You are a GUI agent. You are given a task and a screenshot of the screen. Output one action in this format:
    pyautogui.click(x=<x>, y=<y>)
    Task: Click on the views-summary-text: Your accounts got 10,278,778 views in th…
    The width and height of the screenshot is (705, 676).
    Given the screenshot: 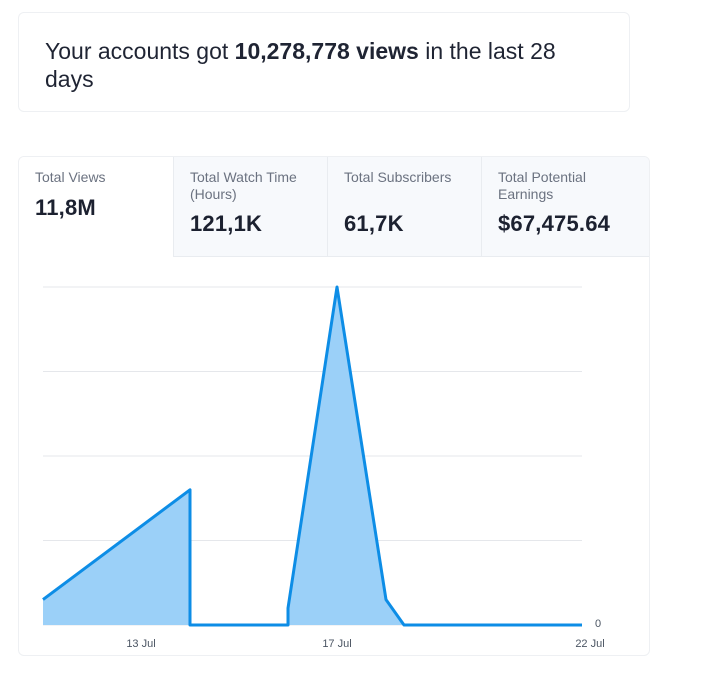 What is the action you would take?
    pyautogui.click(x=325, y=65)
    